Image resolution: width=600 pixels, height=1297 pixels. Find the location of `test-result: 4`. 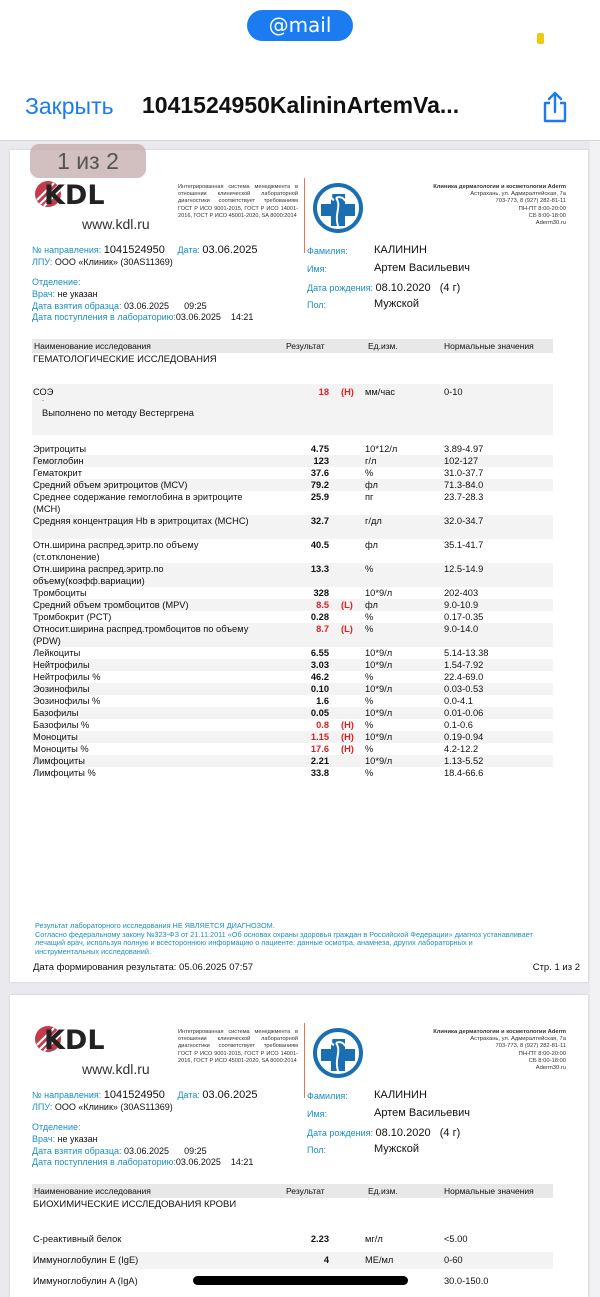

test-result: 4 is located at coordinates (326, 1260).